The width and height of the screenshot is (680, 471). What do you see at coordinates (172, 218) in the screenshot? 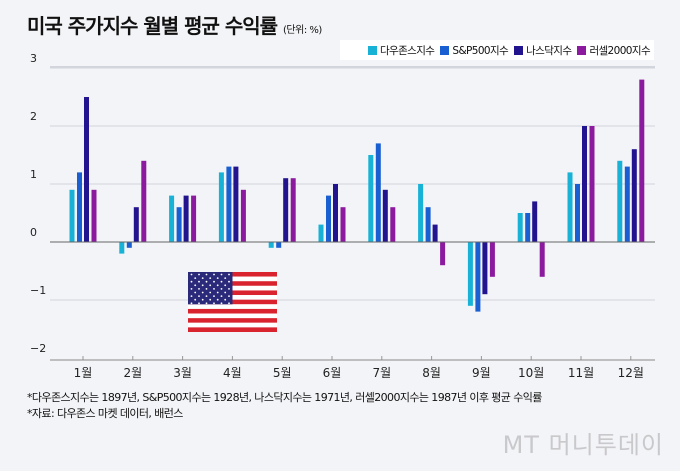
I see `bar-0-3월` at bounding box center [172, 218].